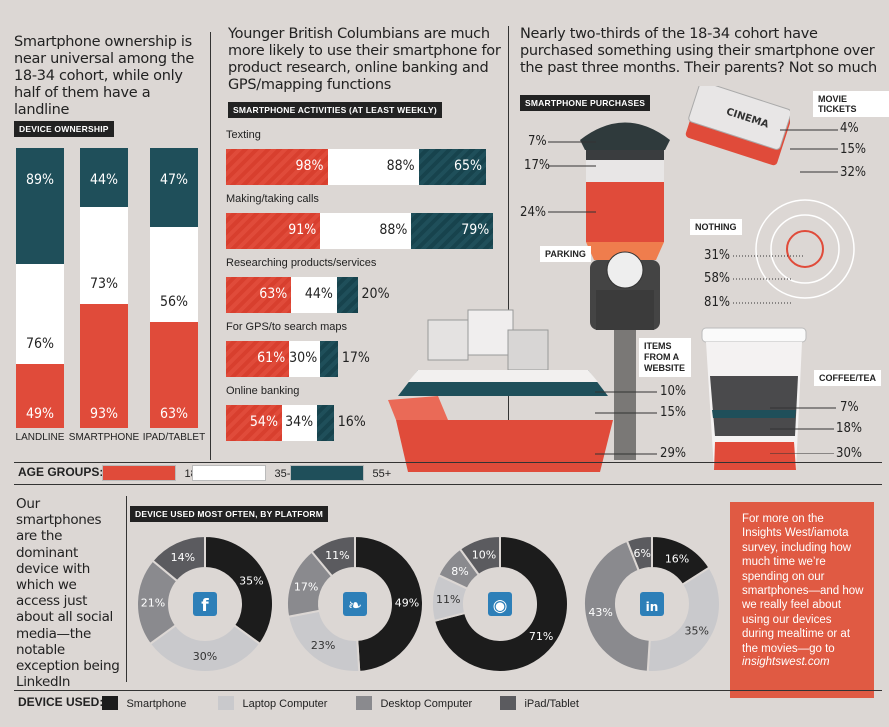 The width and height of the screenshot is (889, 727). What do you see at coordinates (673, 391) in the screenshot?
I see `website-55-value: 10%` at bounding box center [673, 391].